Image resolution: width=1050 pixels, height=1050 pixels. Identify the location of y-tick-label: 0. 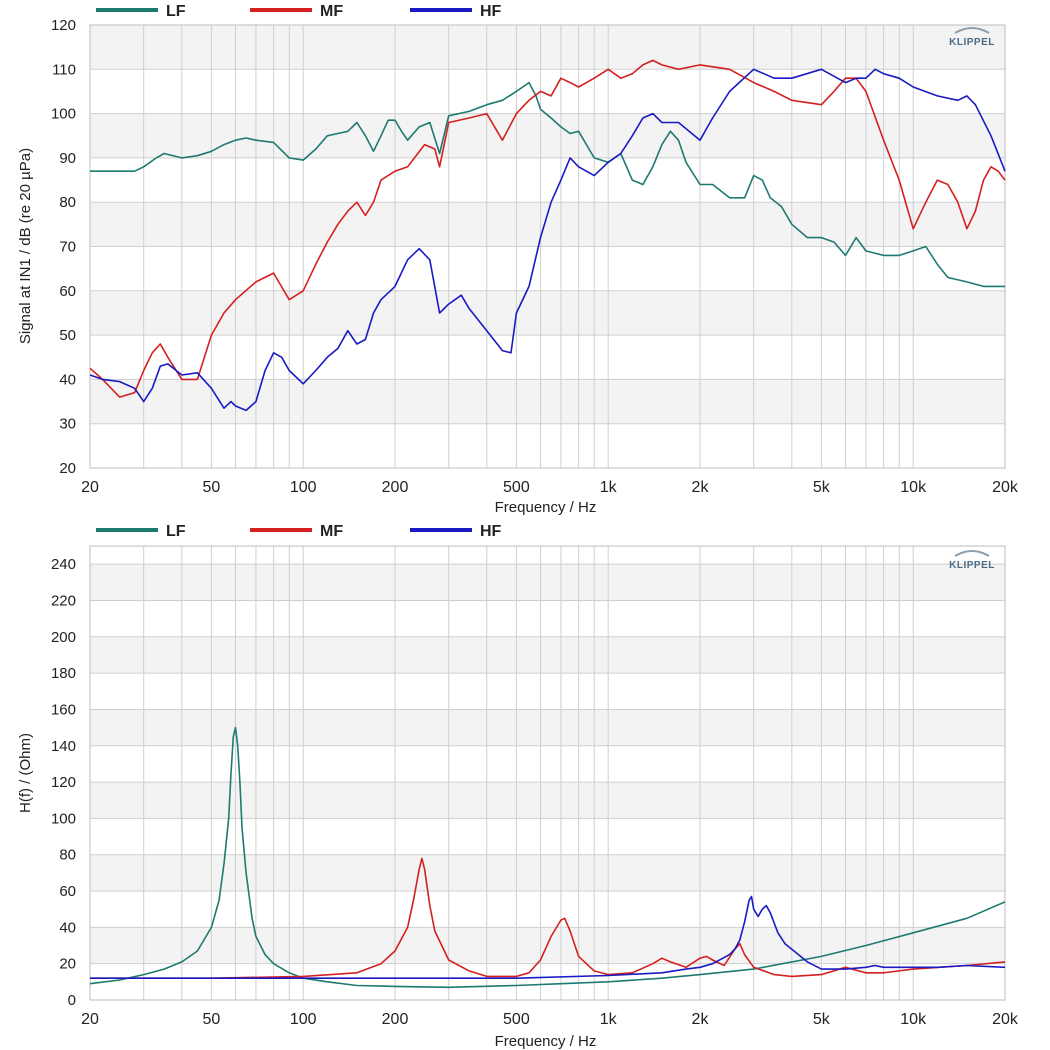
(72, 1000).